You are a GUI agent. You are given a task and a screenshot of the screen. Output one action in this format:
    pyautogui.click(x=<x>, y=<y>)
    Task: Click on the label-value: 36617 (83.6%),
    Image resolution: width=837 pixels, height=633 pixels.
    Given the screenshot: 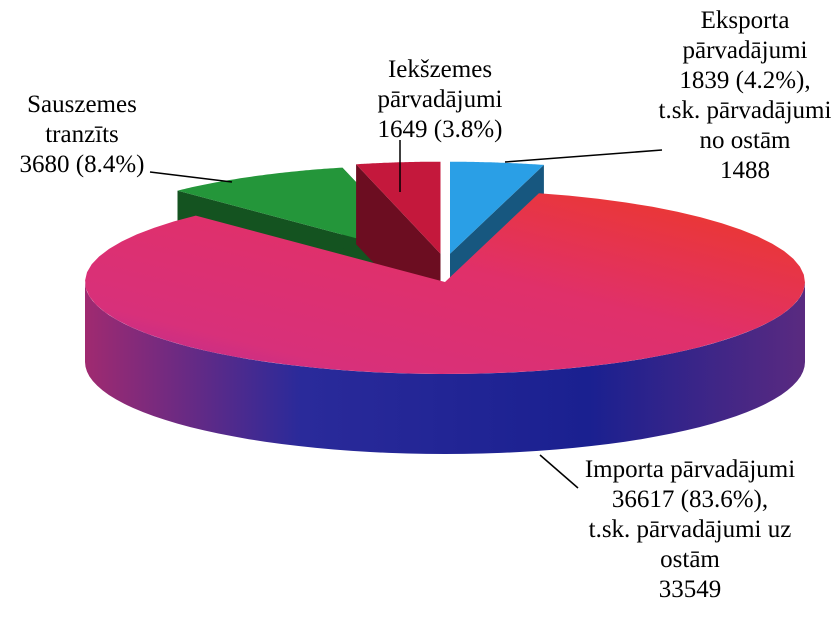 What is the action you would take?
    pyautogui.click(x=690, y=499)
    